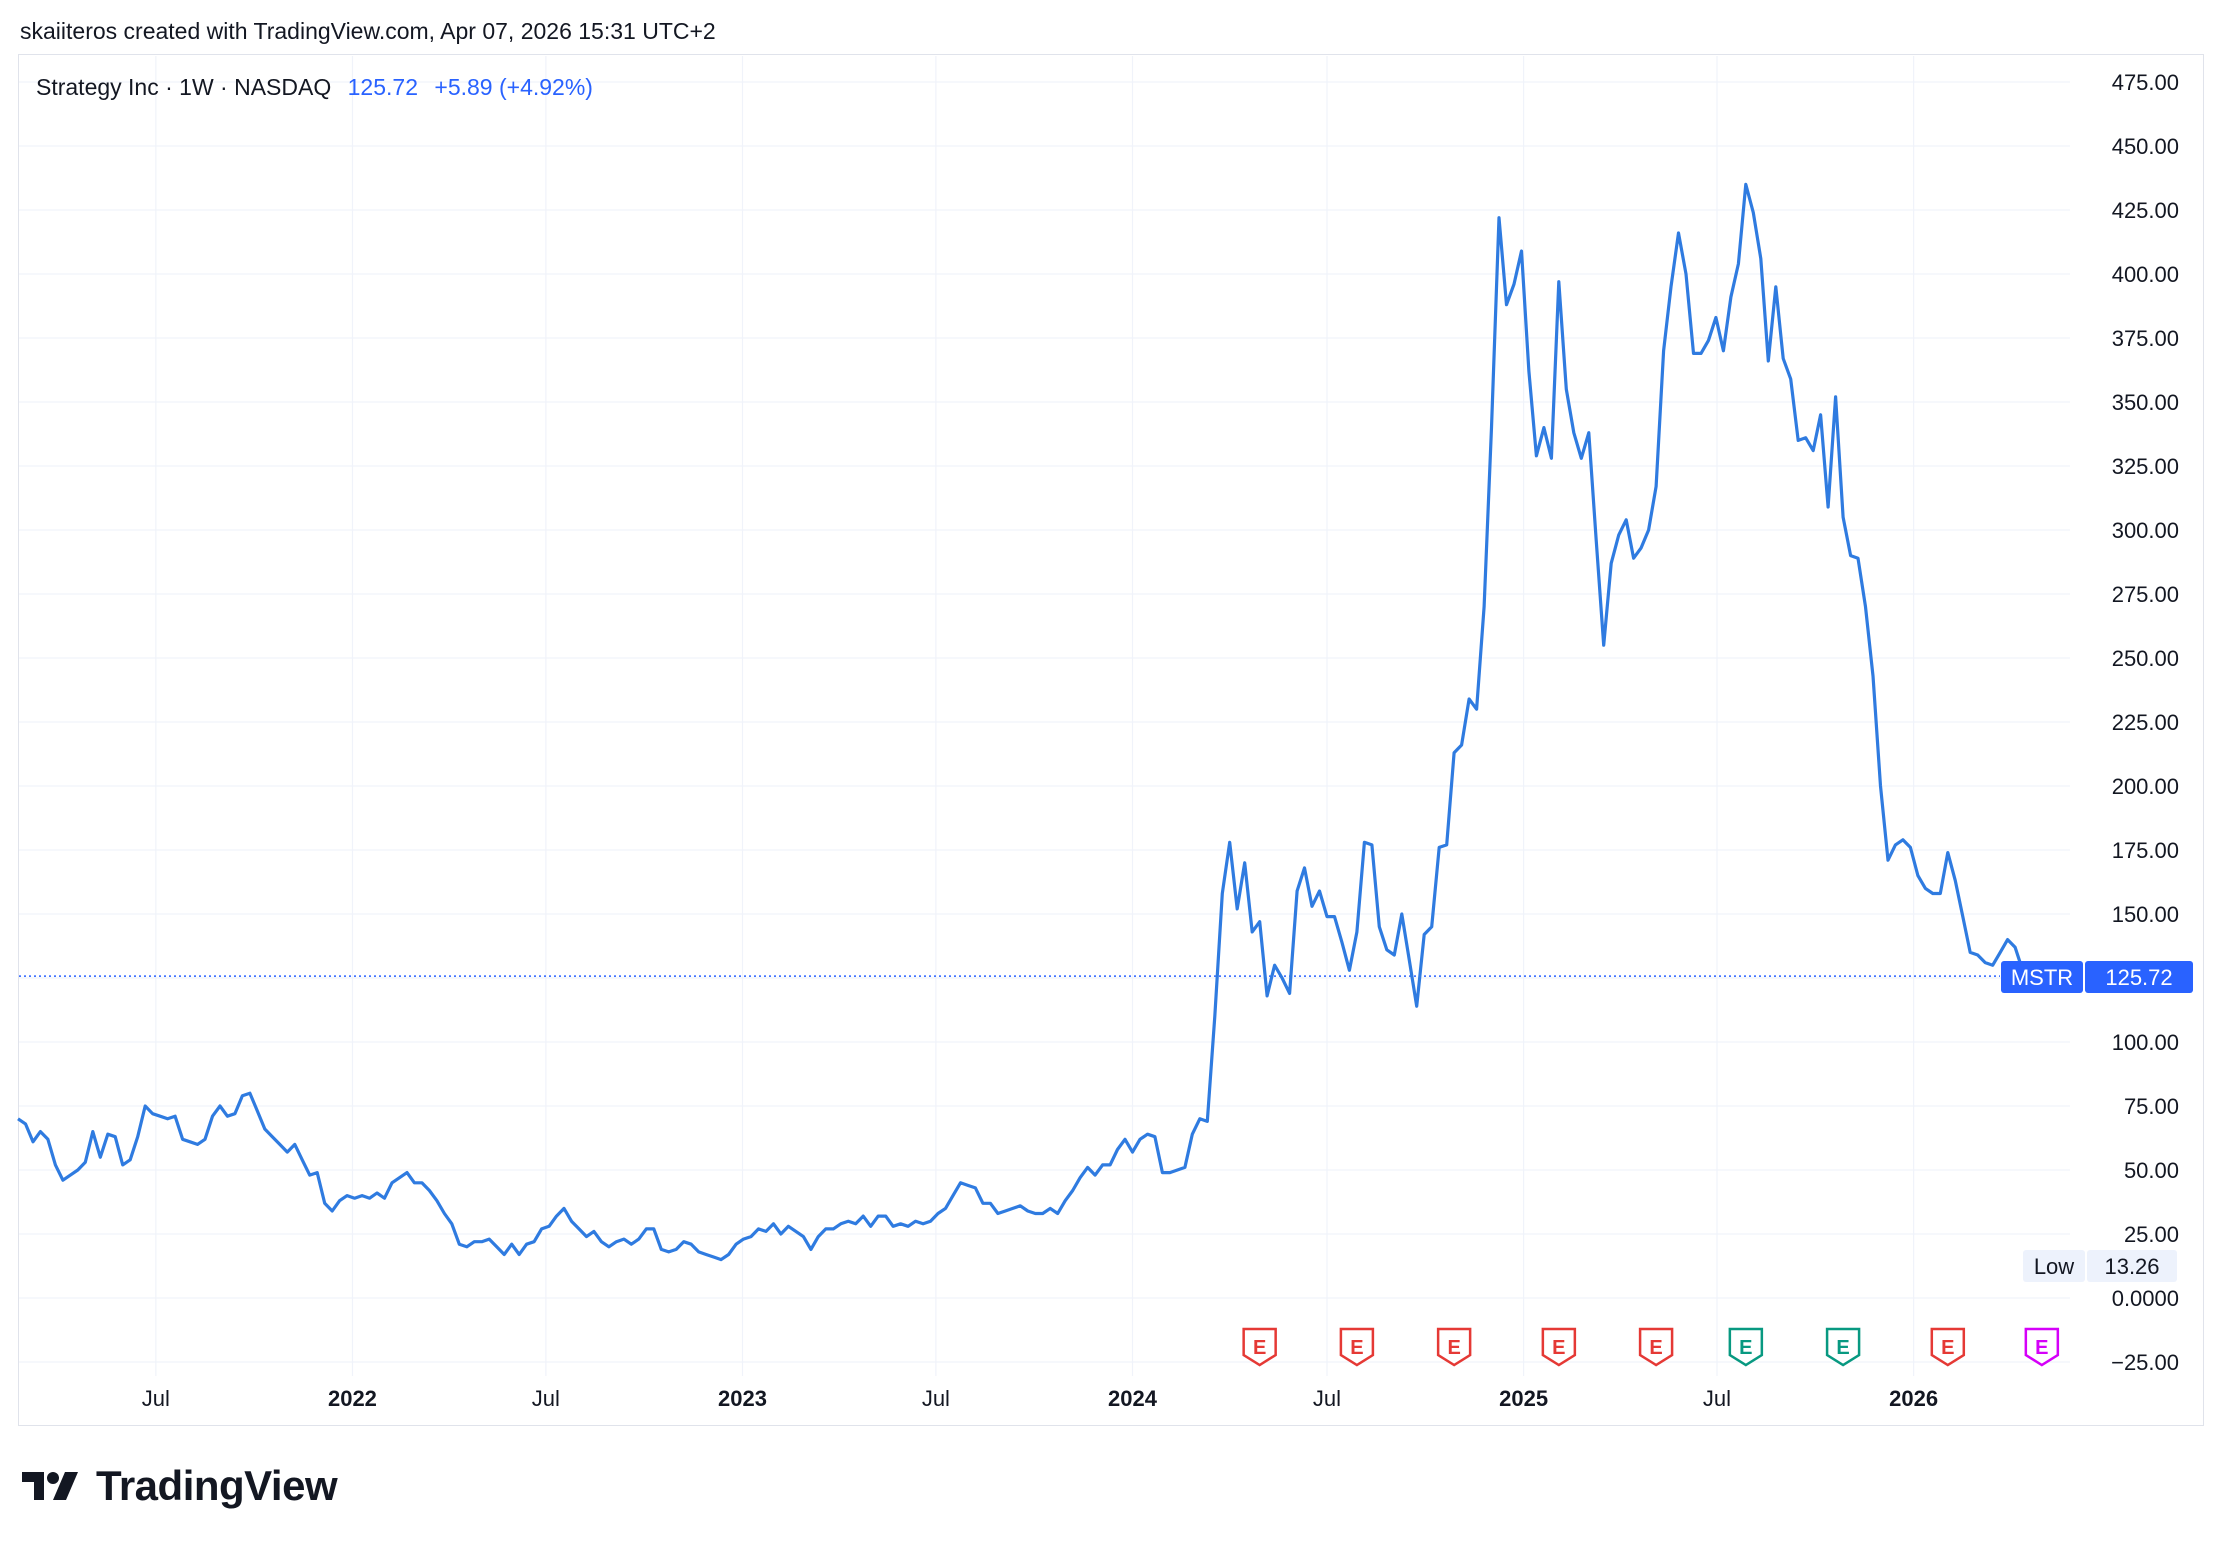  I want to click on y-tick-label: 425.00, so click(2145, 210).